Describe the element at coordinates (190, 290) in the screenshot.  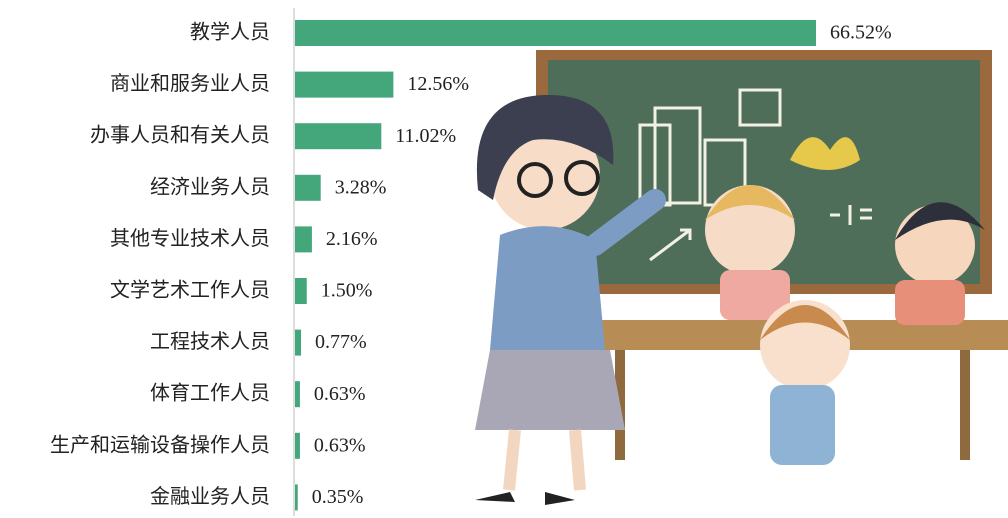
I see `category-label: 文学艺术工作人员` at that location.